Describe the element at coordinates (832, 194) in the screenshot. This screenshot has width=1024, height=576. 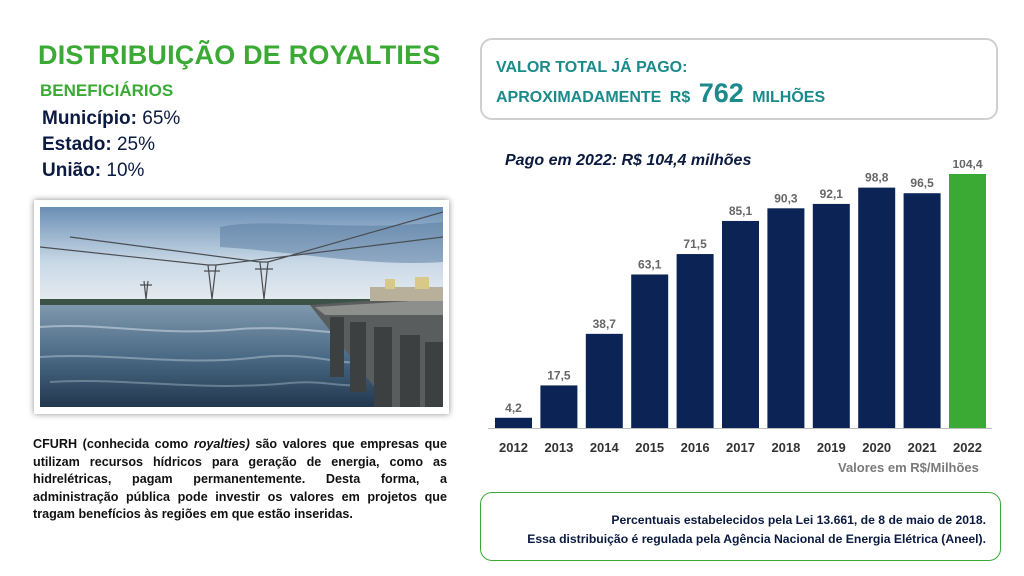
I see `data-label-2019: 92,1` at that location.